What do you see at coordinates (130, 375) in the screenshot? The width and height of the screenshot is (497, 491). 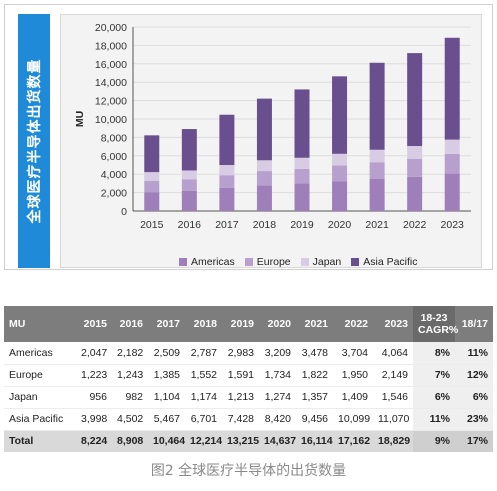 I see `table-cell: 1,243` at bounding box center [130, 375].